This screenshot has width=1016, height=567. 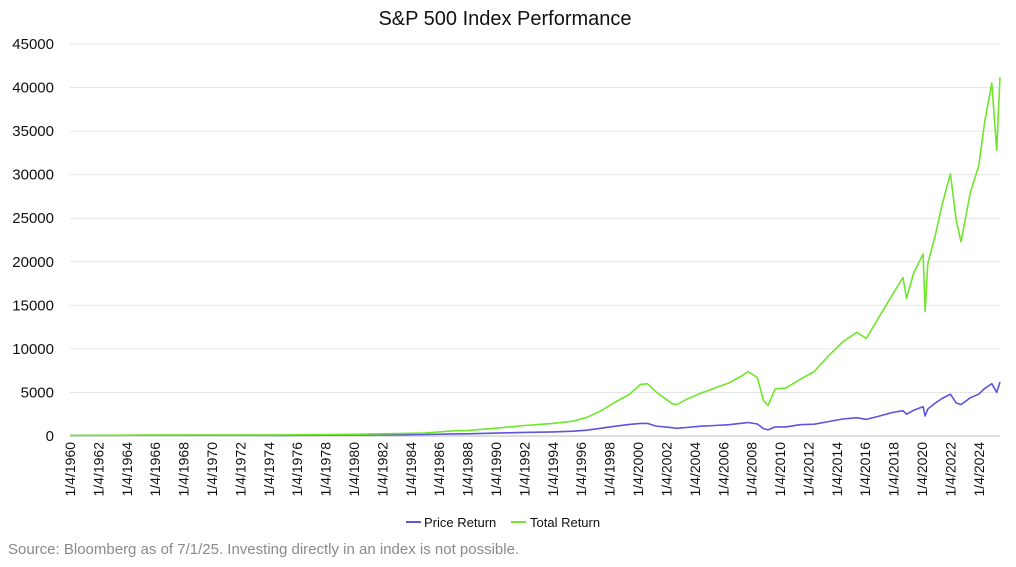 What do you see at coordinates (837, 469) in the screenshot?
I see `x-tick-label: 1/4/2014` at bounding box center [837, 469].